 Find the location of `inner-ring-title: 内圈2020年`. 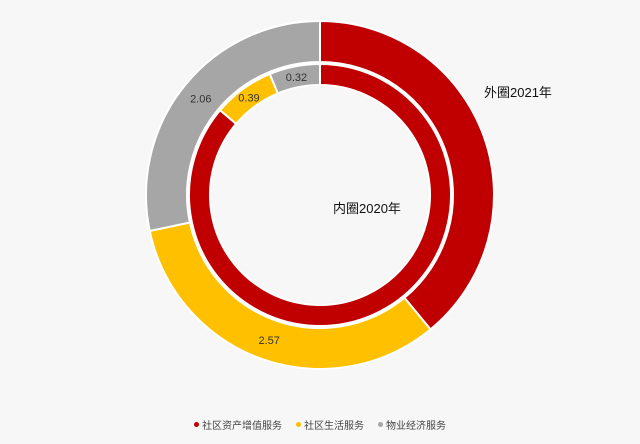

inner-ring-title: 内圈2020年 is located at coordinates (367, 208).